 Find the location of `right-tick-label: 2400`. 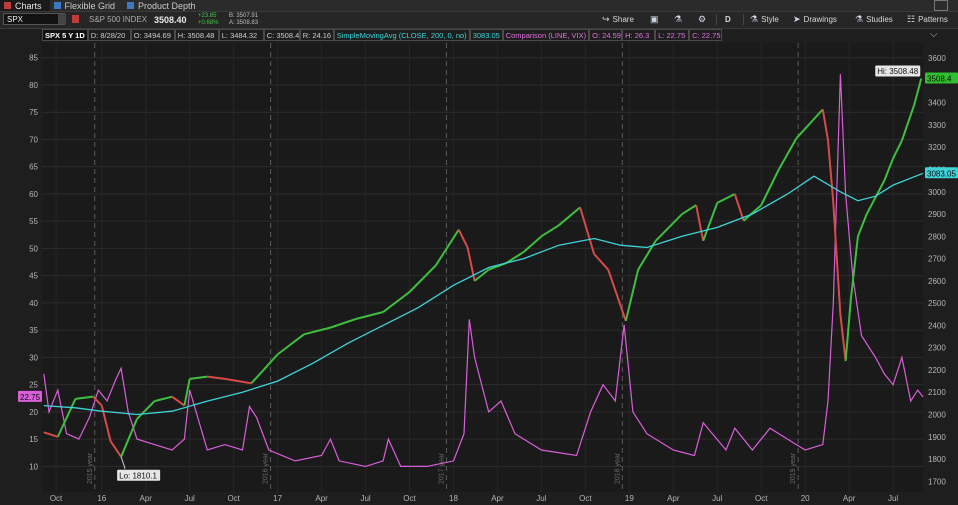

right-tick-label: 2400 is located at coordinates (937, 325).